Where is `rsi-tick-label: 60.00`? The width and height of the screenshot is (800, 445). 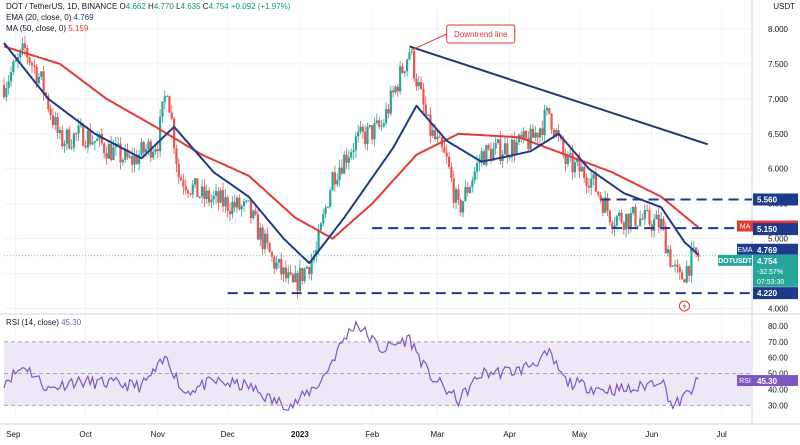 rsi-tick-label: 60.00 is located at coordinates (778, 358).